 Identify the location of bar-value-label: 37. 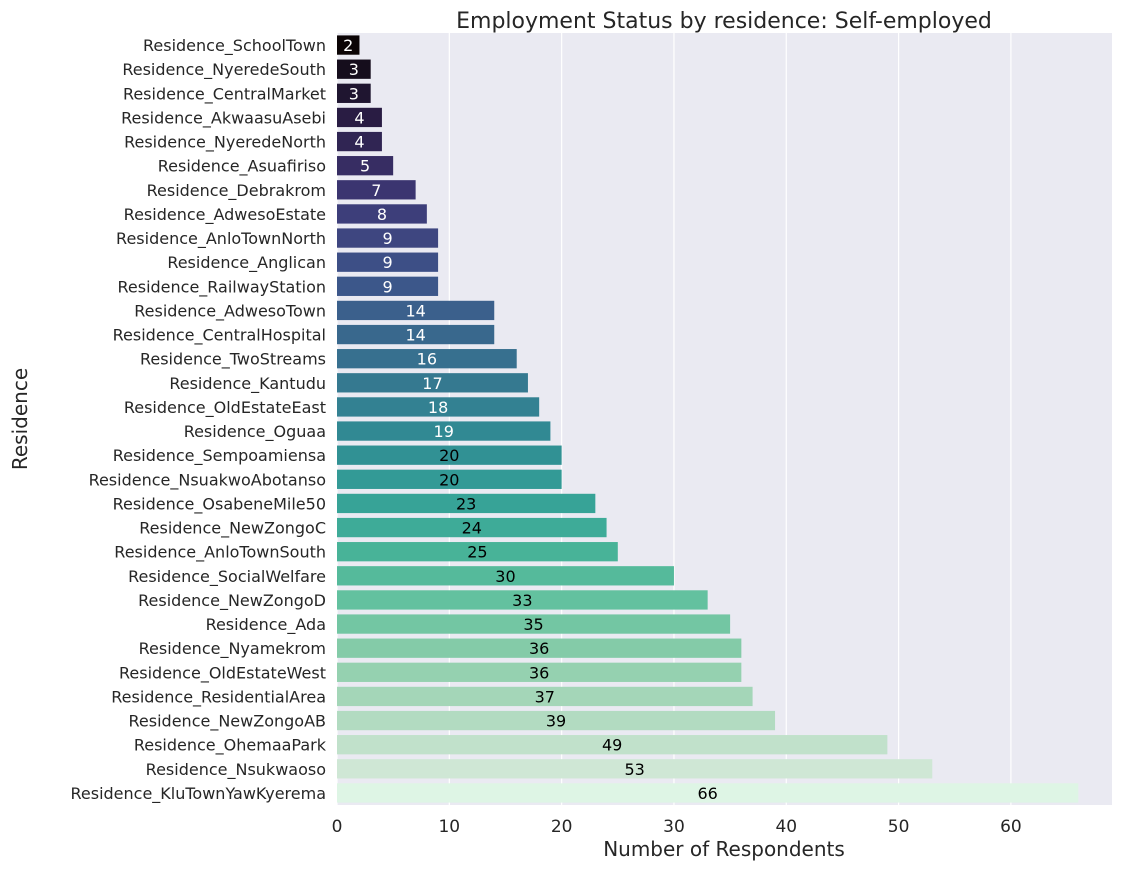
(545, 696).